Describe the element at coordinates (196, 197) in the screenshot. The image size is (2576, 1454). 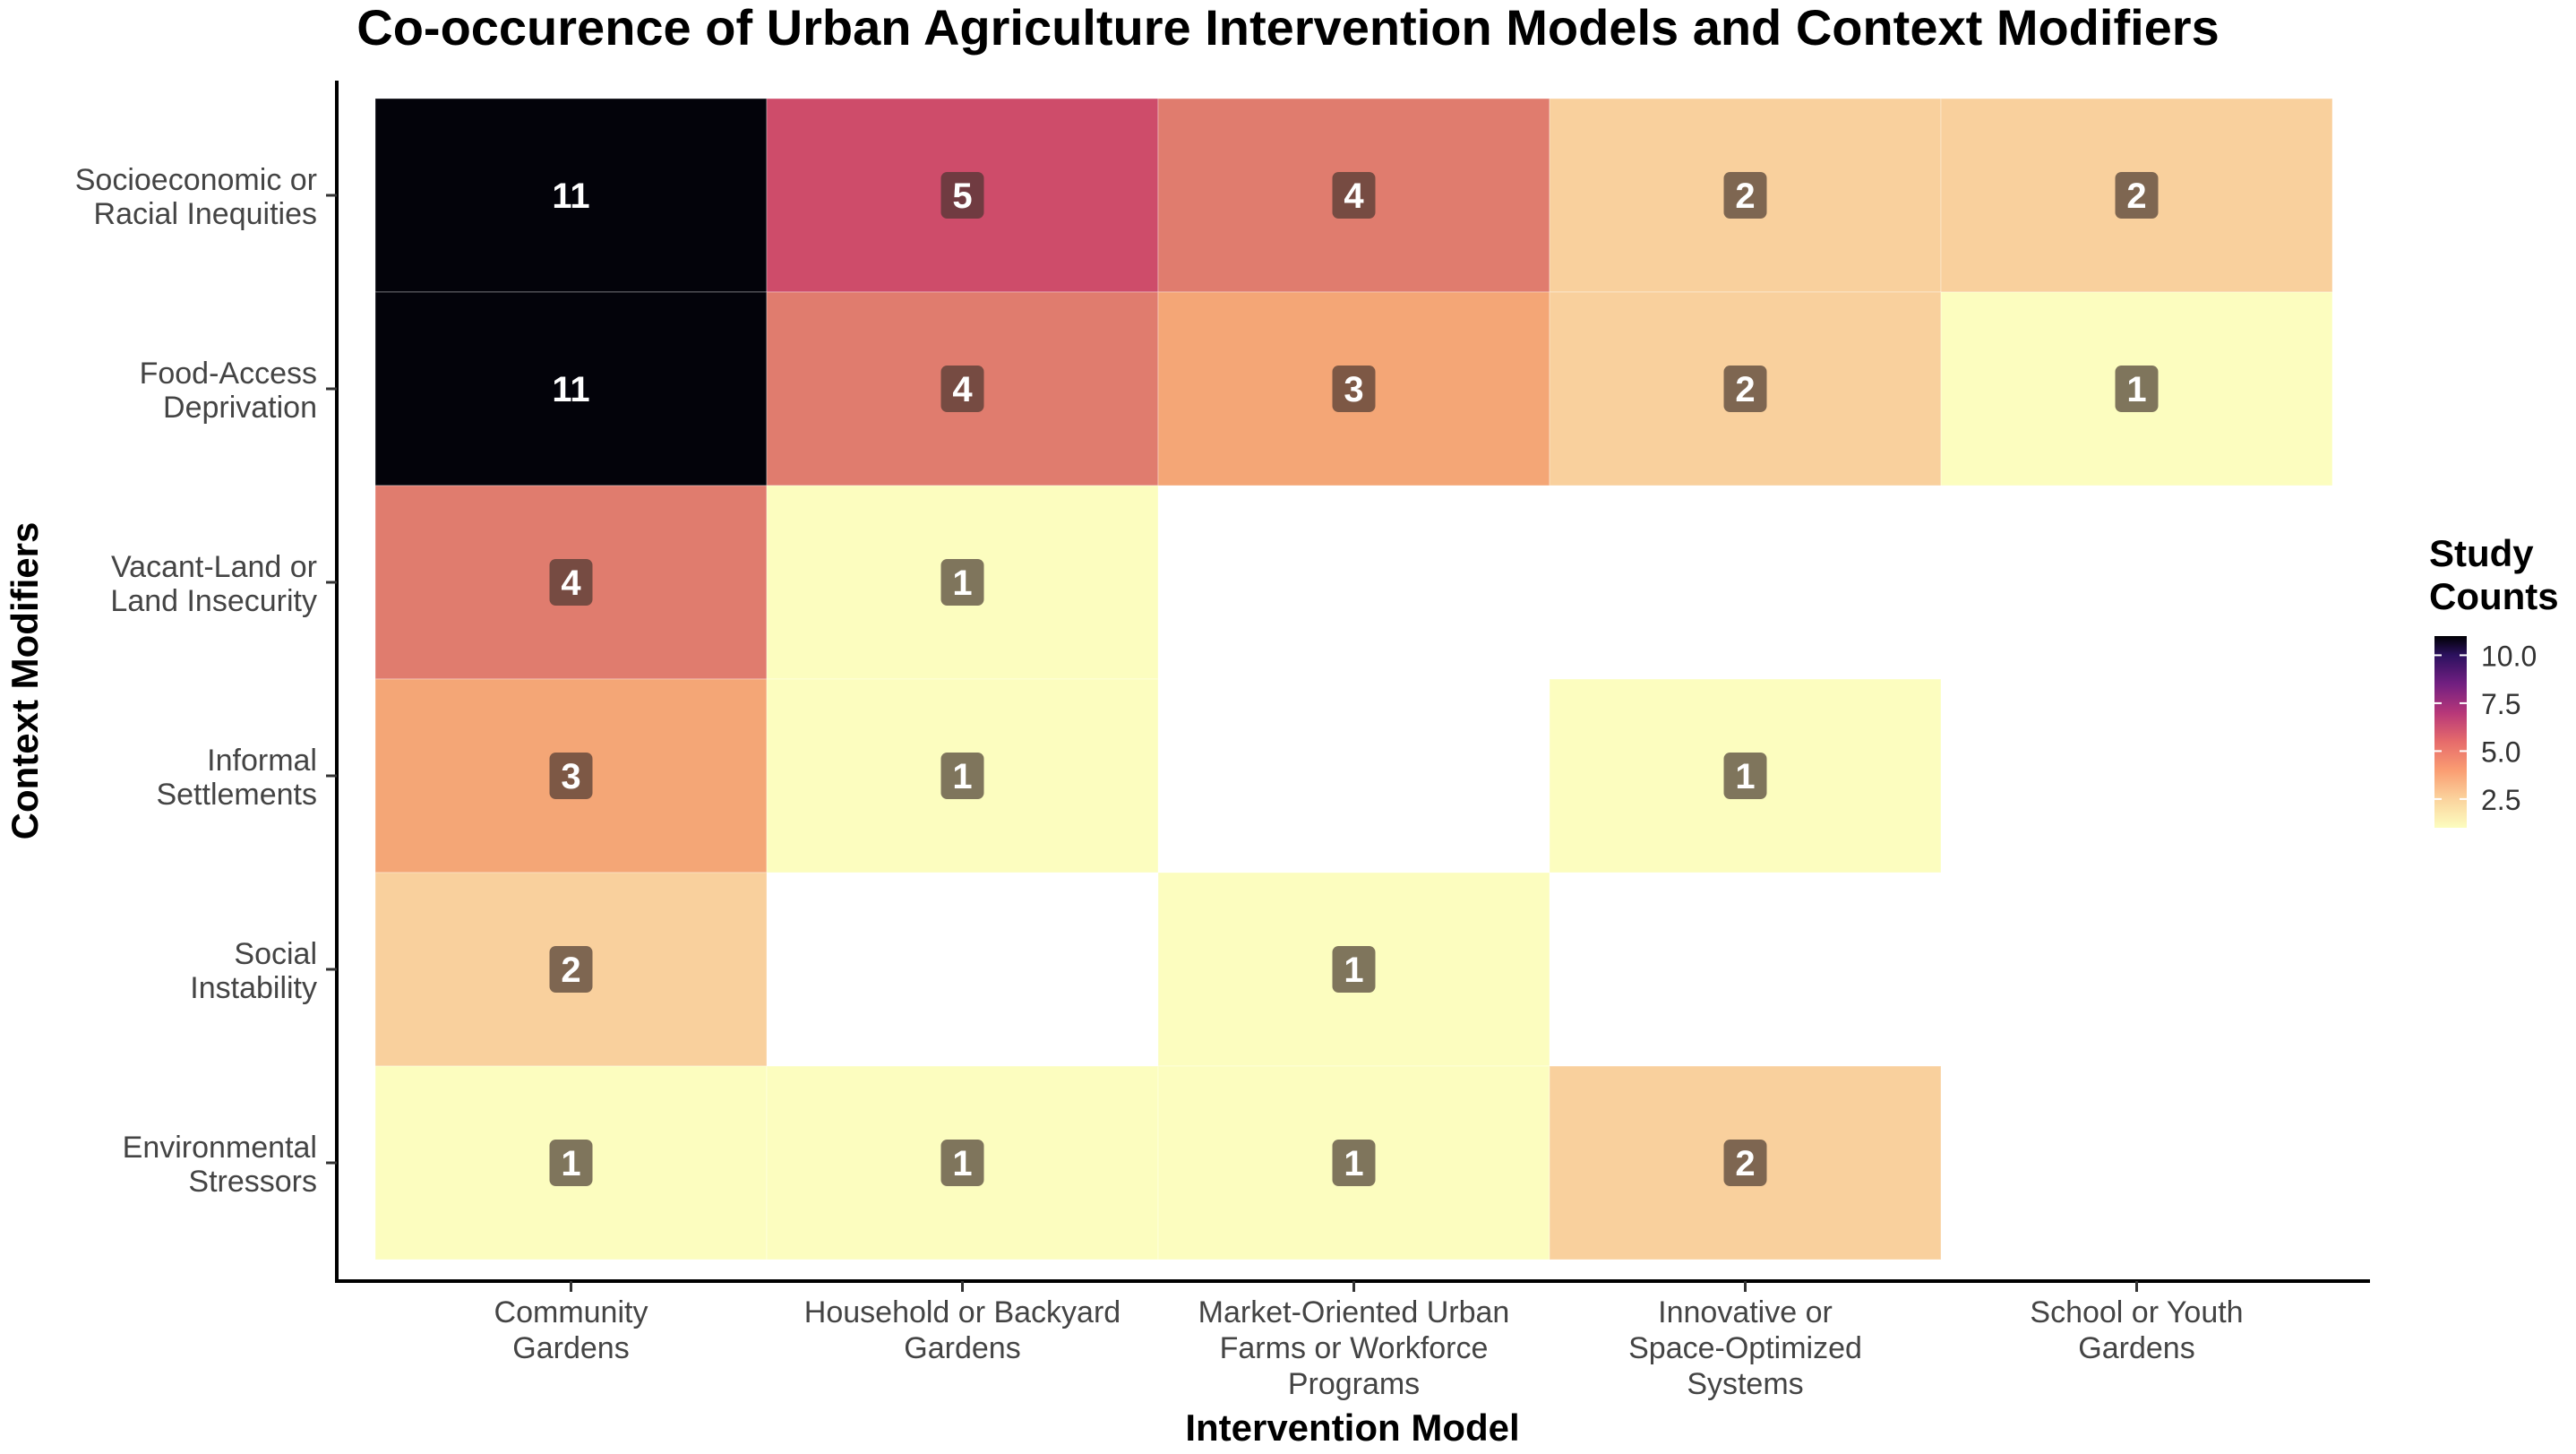
I see `y-tick-label: Socioeconomic or Racial Inequities` at that location.